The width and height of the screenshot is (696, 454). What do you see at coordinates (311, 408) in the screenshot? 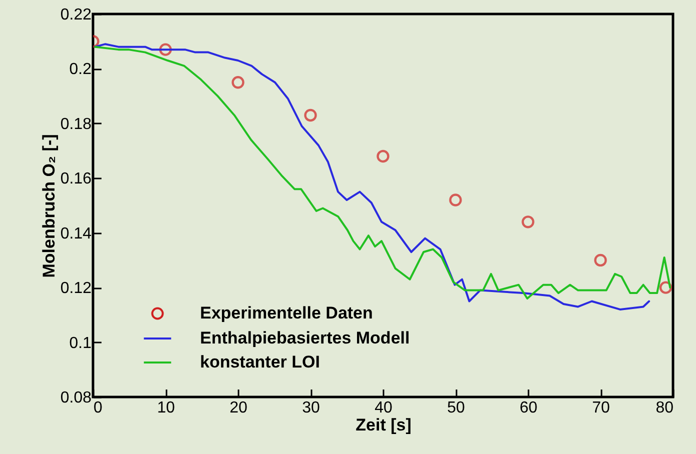
I see `x-tick-label: 30` at bounding box center [311, 408].